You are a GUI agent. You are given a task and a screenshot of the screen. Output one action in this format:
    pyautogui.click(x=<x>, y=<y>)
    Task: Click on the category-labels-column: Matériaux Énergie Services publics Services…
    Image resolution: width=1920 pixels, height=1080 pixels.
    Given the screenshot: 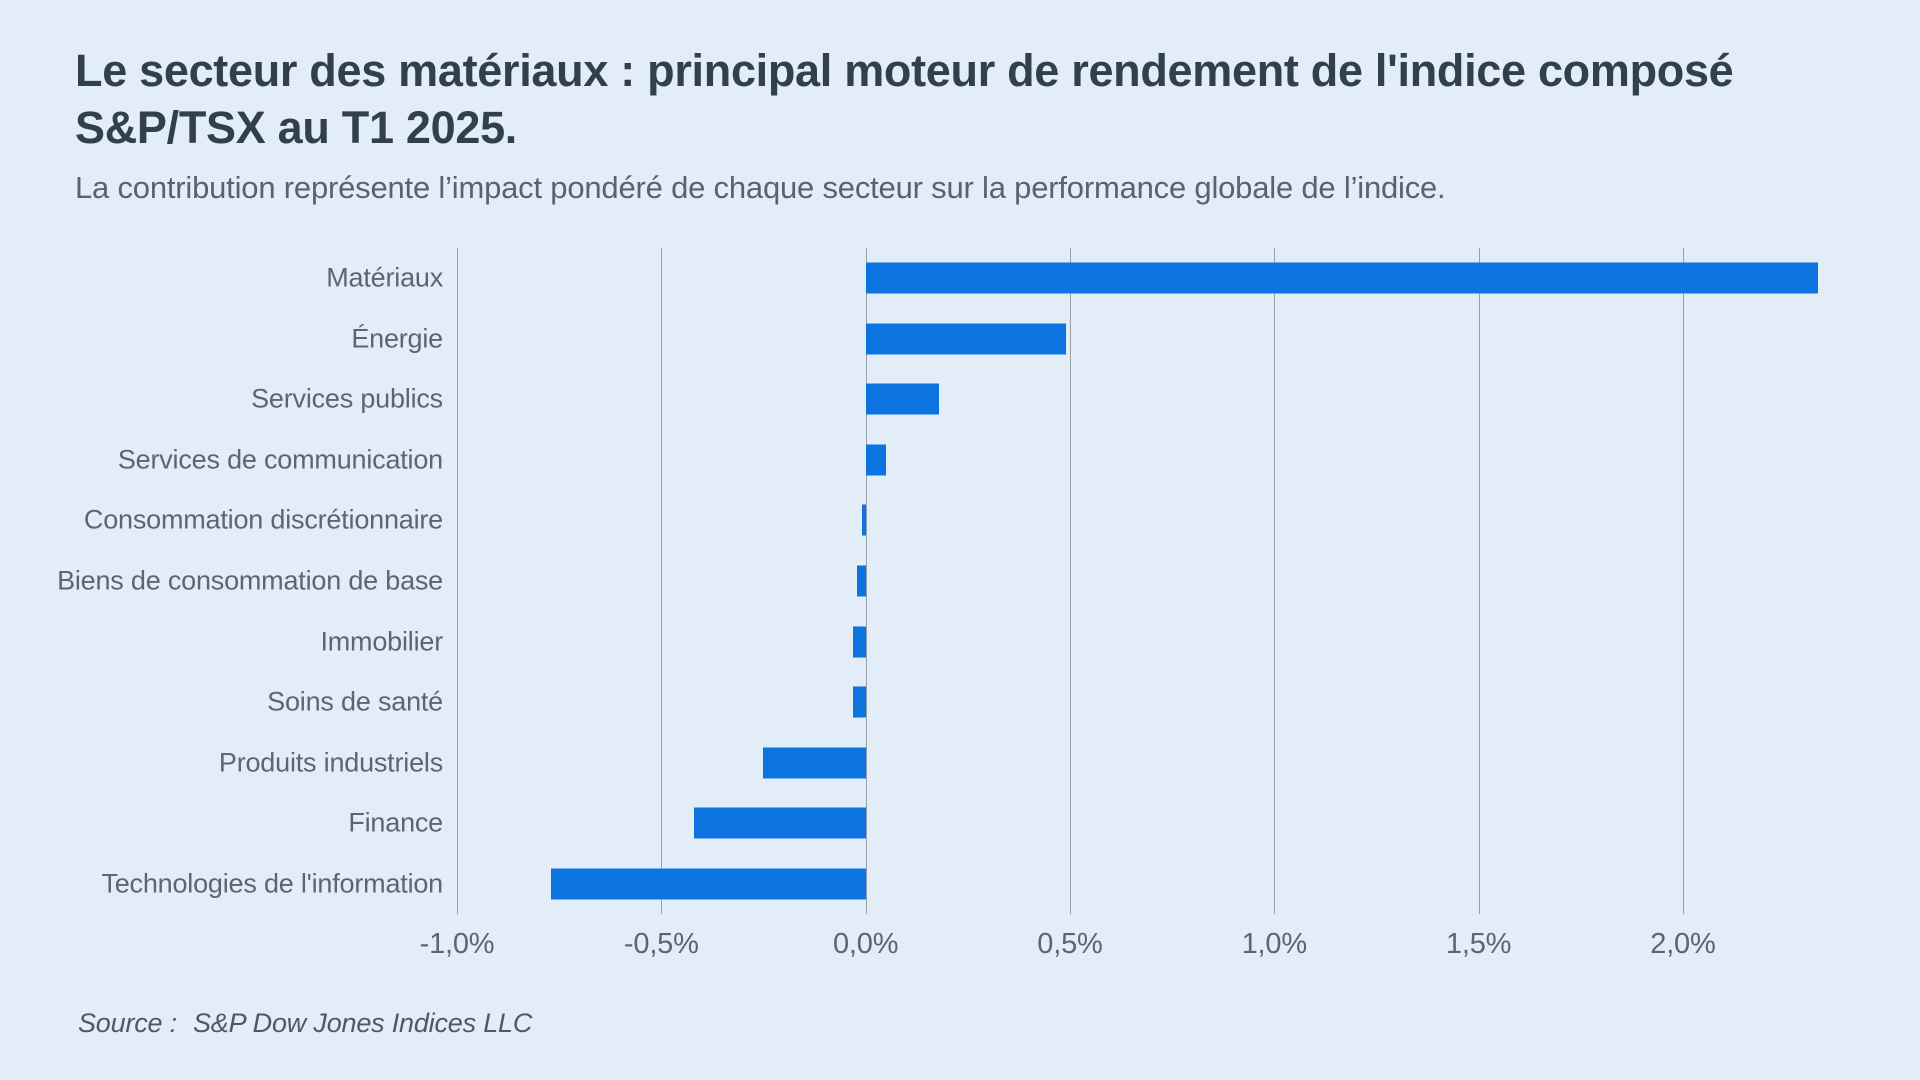 What is the action you would take?
    pyautogui.click(x=221, y=581)
    